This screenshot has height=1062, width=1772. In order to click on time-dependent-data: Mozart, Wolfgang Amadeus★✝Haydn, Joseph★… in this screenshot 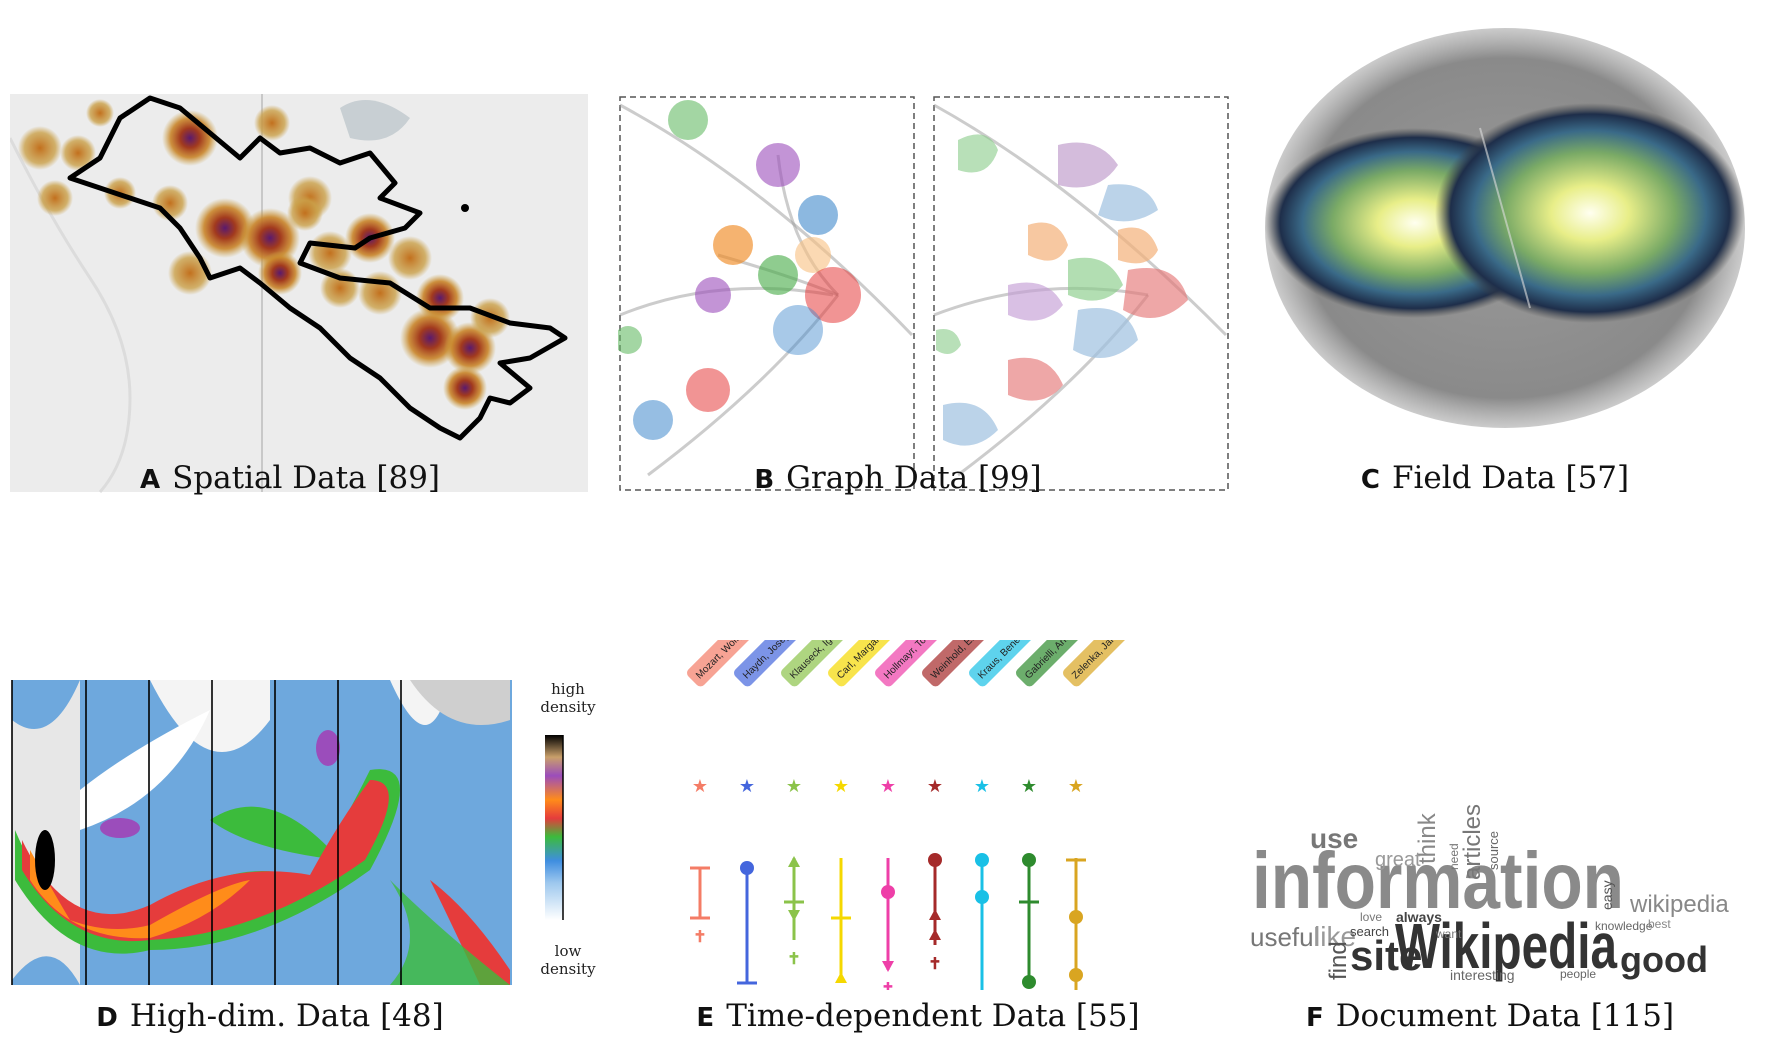, I will do `click(925, 800)`.